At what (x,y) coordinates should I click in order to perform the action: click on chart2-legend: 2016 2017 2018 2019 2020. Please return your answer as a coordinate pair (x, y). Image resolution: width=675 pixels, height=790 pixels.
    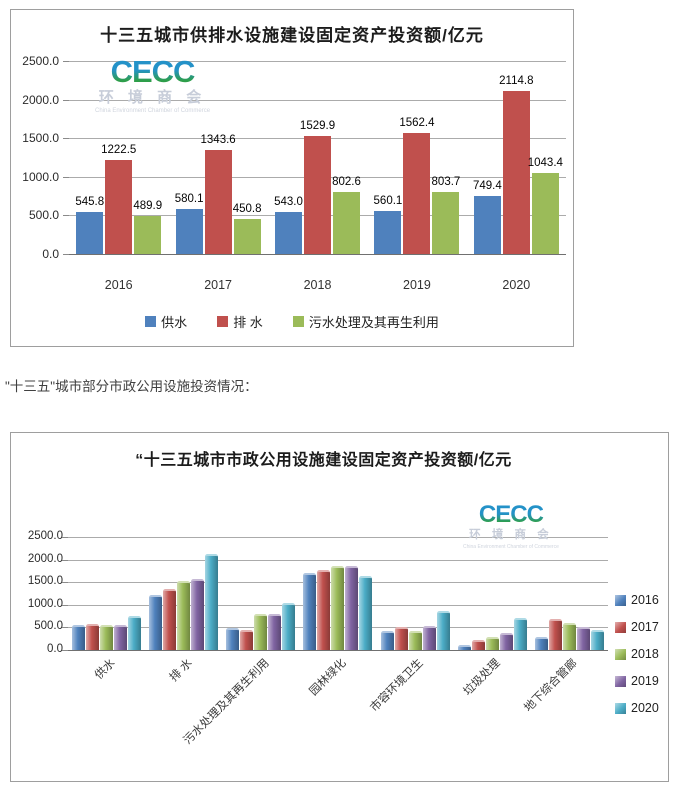
    Looking at the image, I should click on (637, 654).